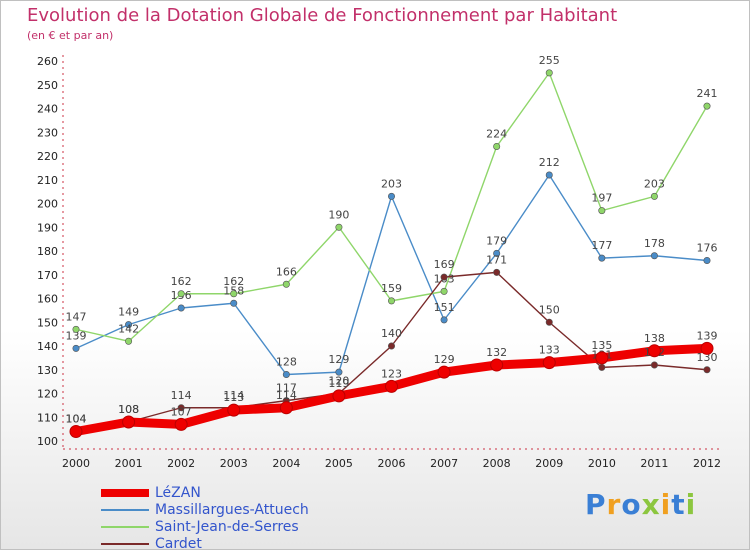 This screenshot has width=750, height=553. I want to click on y-tick-label: 150, so click(47, 322).